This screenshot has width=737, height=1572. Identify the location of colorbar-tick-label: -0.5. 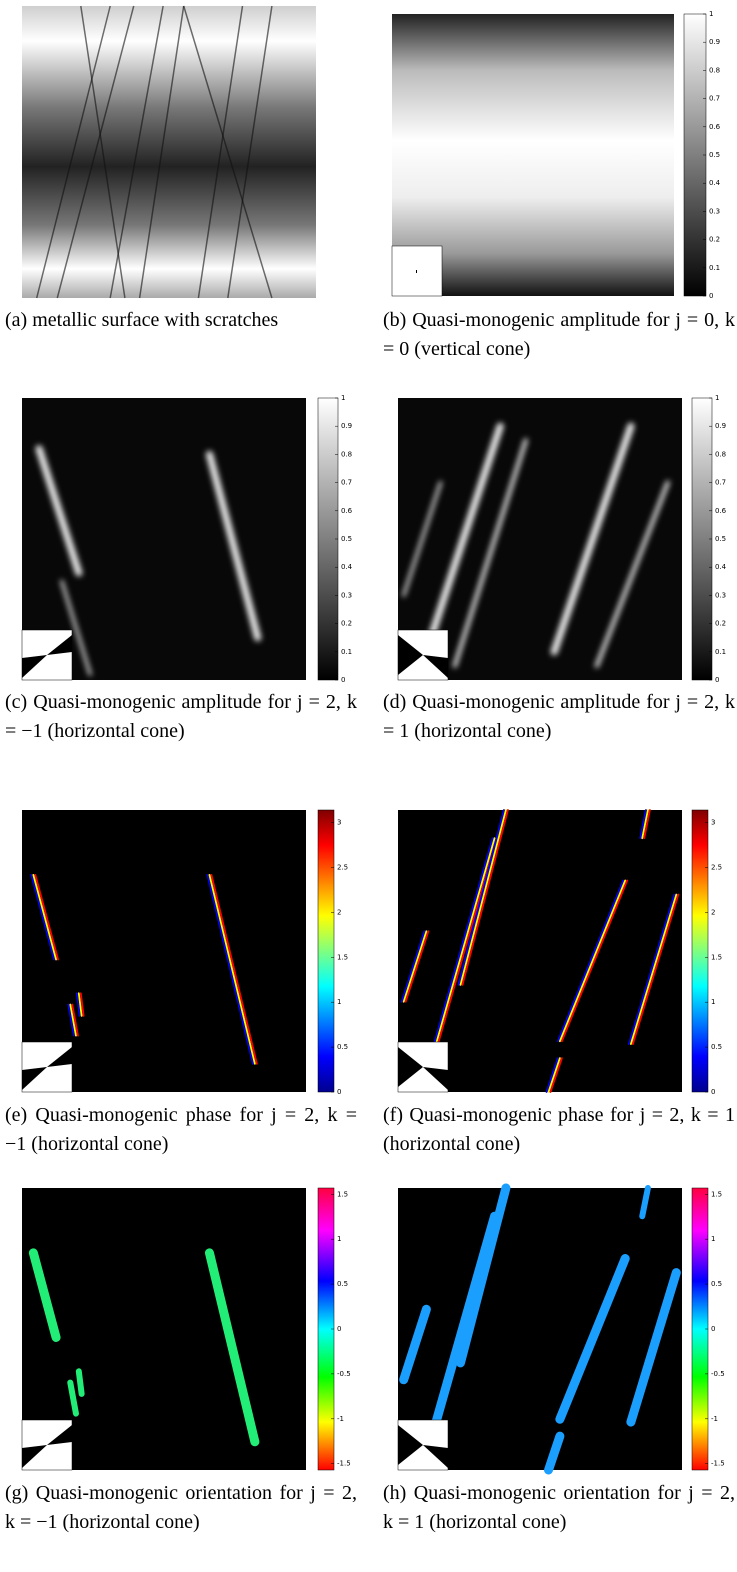
(718, 1374).